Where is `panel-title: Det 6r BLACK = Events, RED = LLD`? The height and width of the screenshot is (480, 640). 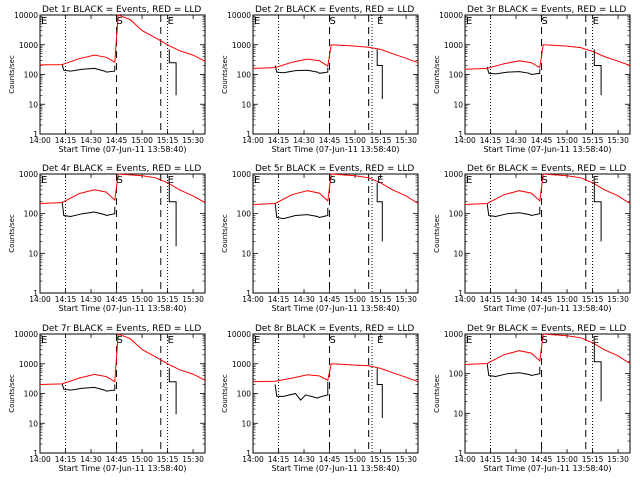 panel-title: Det 6r BLACK = Events, RED = LLD is located at coordinates (546, 169).